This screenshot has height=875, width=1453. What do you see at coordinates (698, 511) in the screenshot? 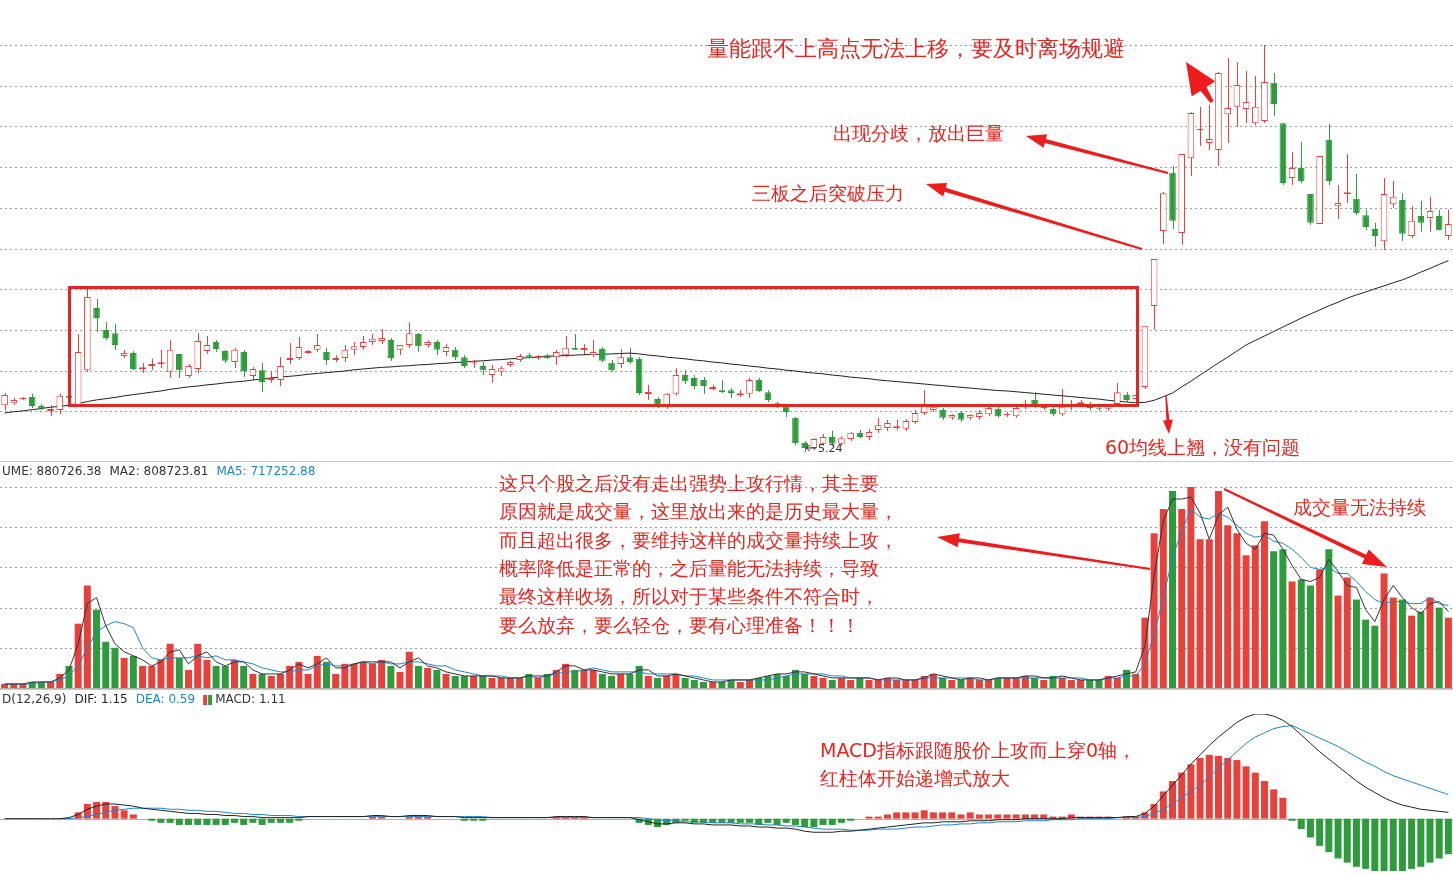
I see `annotation: 原因就是成交量，这里放出来的是历史最大量，` at bounding box center [698, 511].